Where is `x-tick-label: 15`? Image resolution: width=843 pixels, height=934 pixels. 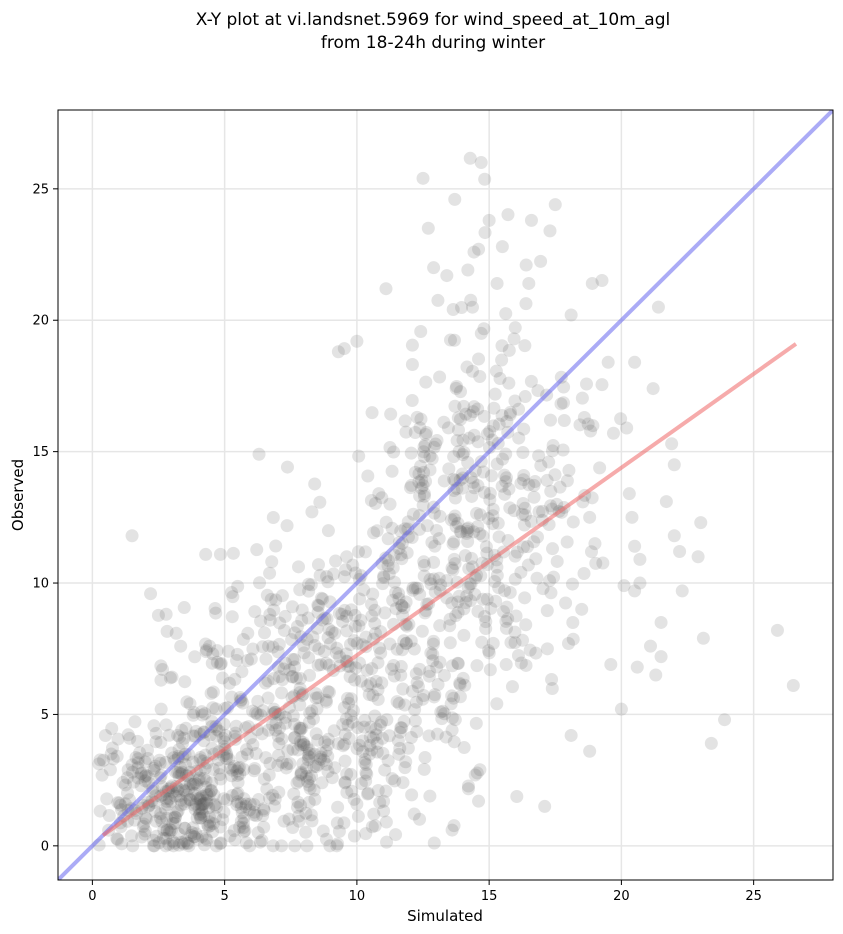 x-tick-label: 15 is located at coordinates (489, 896).